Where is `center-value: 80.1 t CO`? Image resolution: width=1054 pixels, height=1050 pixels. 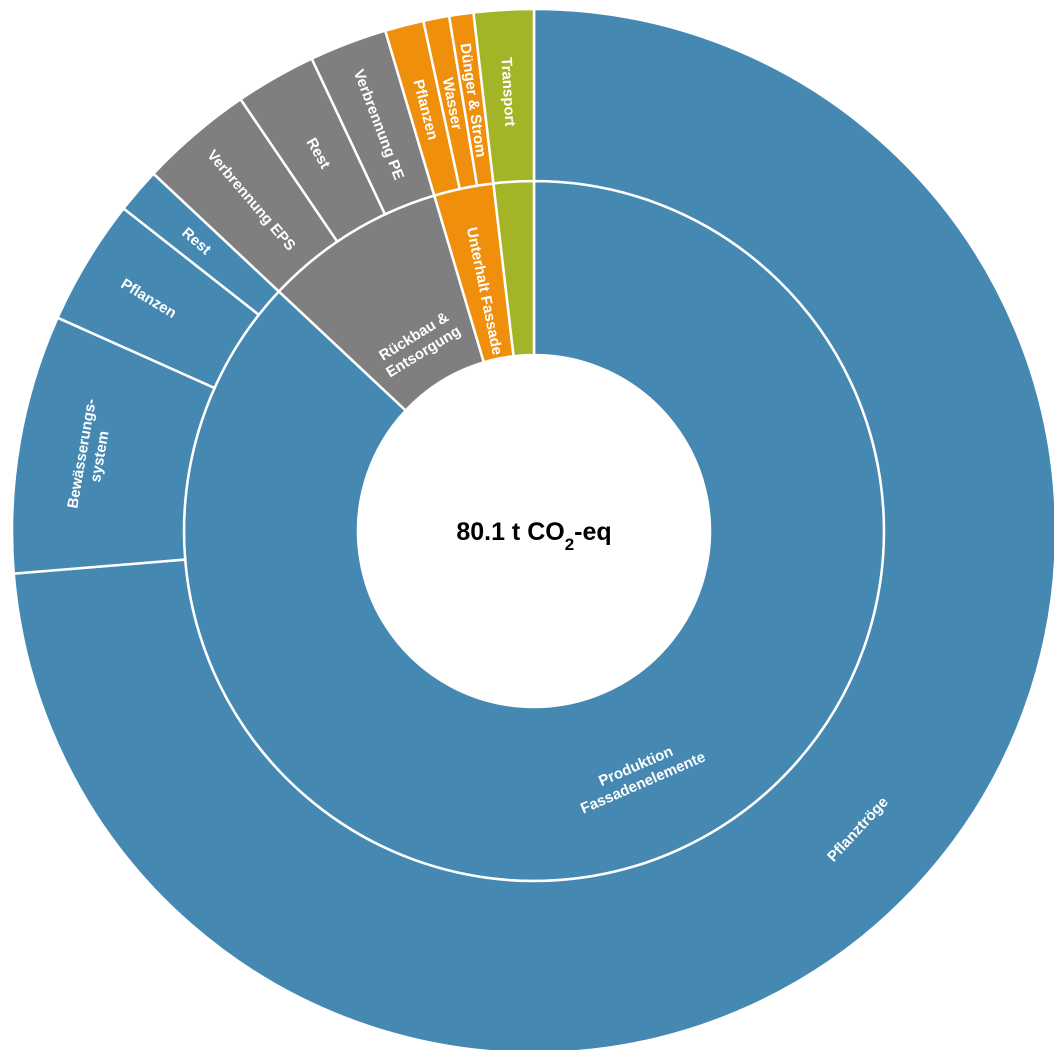
center-value: 80.1 t CO is located at coordinates (510, 532).